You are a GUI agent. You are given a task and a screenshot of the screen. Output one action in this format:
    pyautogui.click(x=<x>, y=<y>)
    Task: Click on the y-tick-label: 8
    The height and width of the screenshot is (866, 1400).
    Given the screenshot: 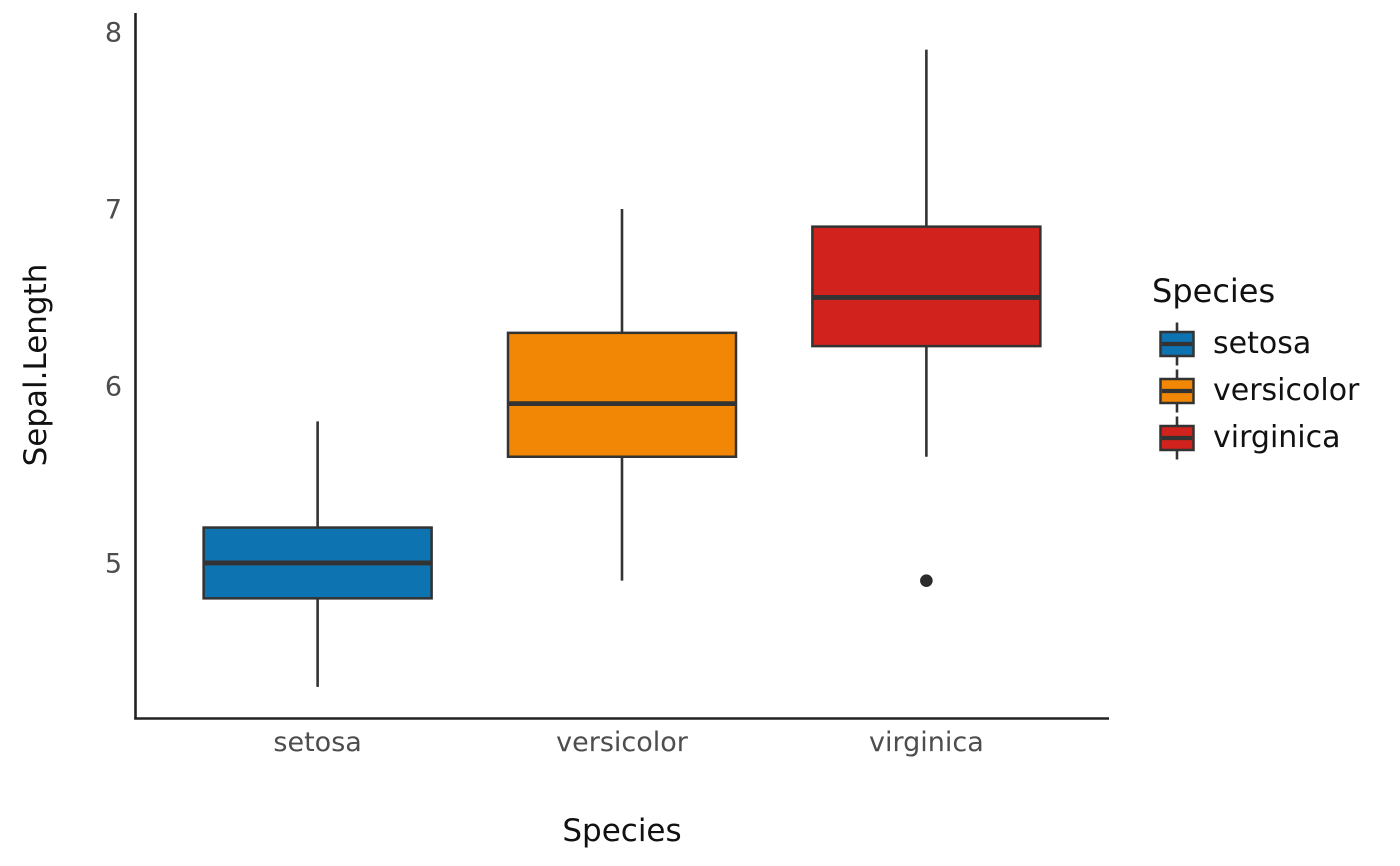 What is the action you would take?
    pyautogui.click(x=113, y=33)
    